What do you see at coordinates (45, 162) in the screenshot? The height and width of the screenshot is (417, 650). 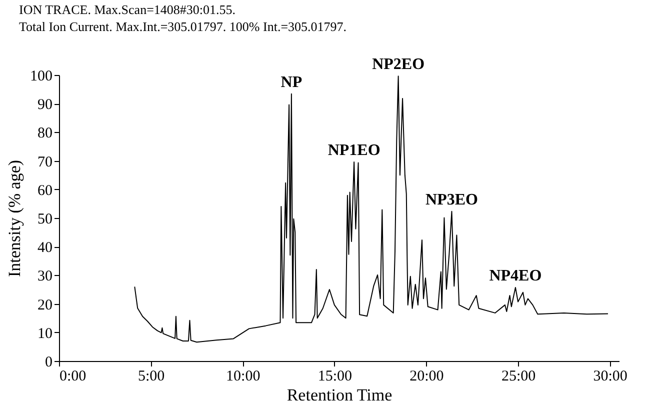 I see `y-tick-label: 70` at bounding box center [45, 162].